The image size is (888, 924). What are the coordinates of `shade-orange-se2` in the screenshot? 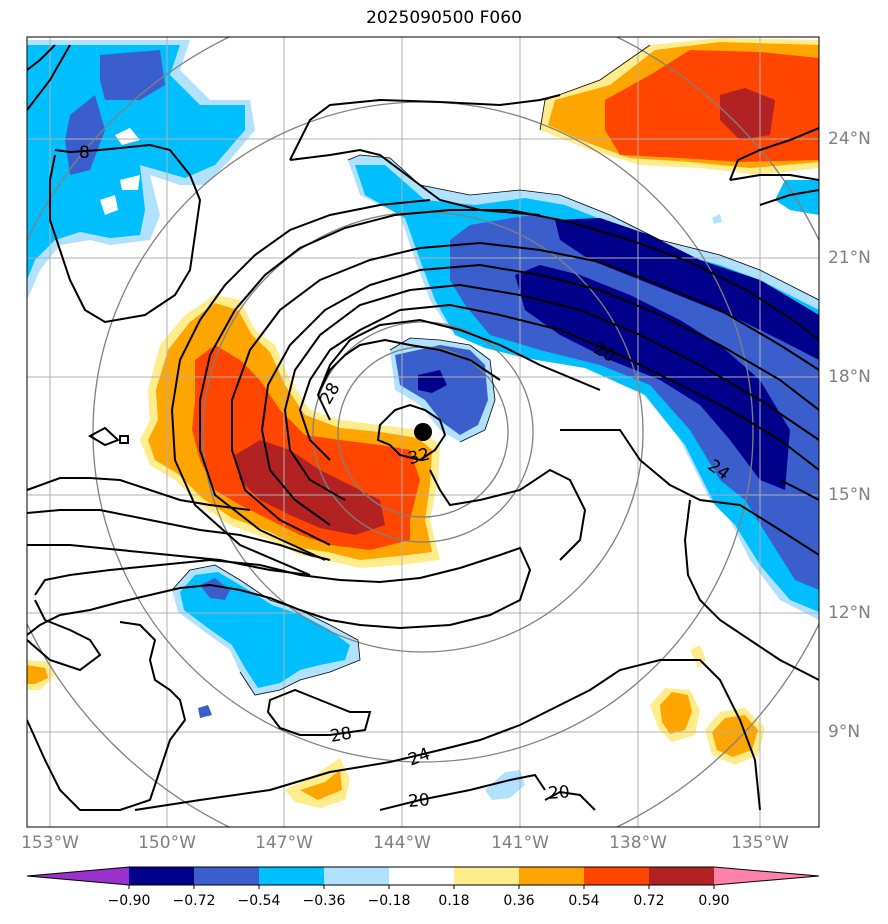 It's located at (735, 736).